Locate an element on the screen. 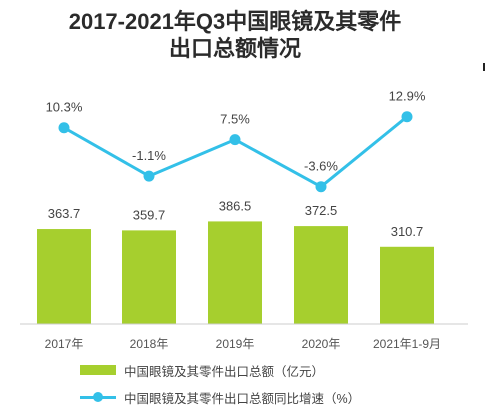 This screenshot has width=490, height=410. bar-value-label-4: 310.7 is located at coordinates (407, 231).